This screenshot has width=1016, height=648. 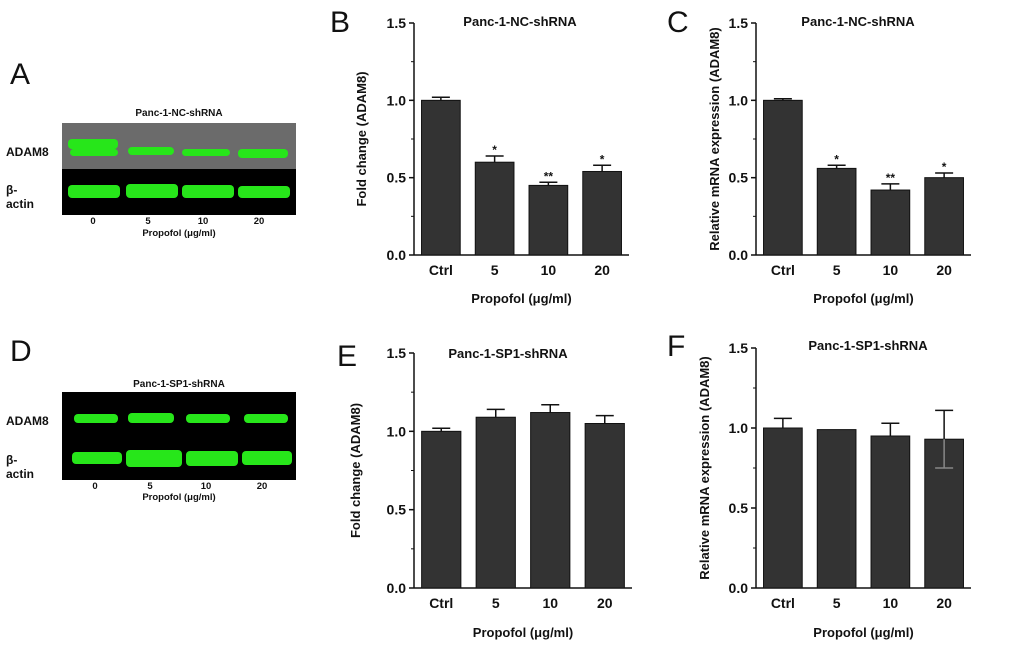 I want to click on panel-letter-b: B, so click(x=340, y=22).